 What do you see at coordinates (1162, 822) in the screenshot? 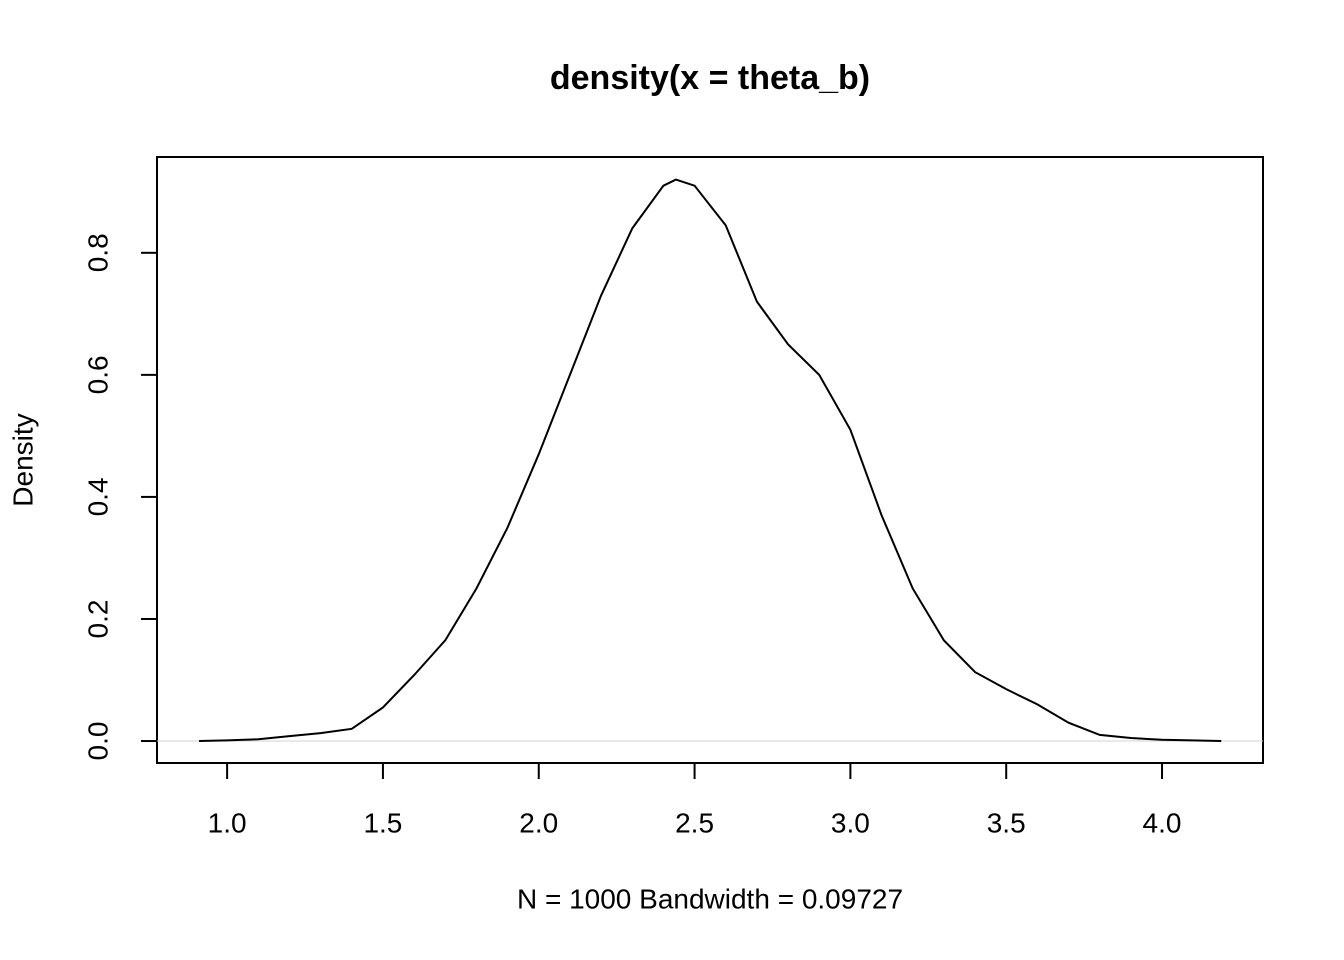
I see `x-tick-label: 4.0` at bounding box center [1162, 822].